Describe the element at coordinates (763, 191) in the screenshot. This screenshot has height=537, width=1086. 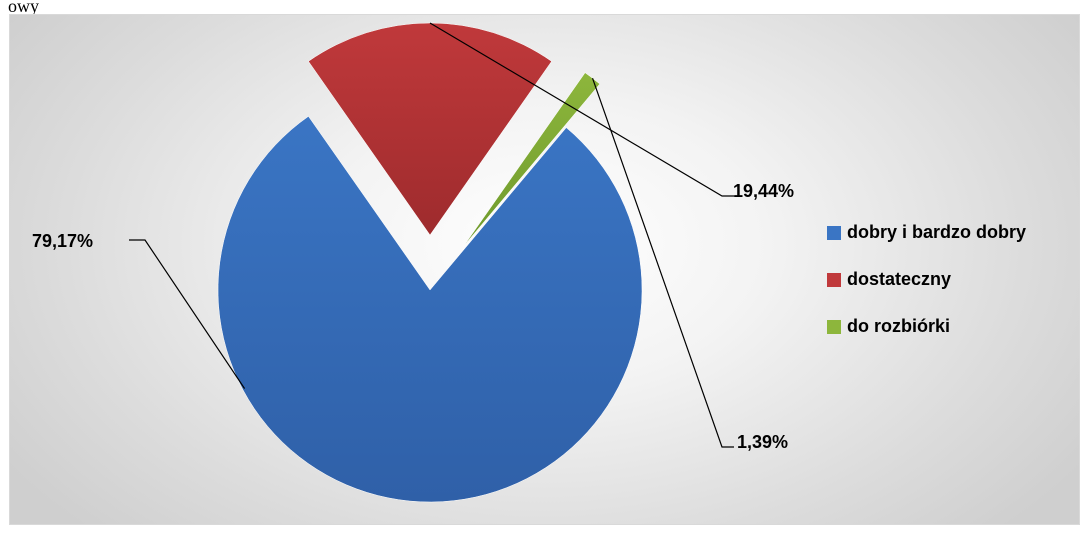
I see `data-label-2: 19,44%` at that location.